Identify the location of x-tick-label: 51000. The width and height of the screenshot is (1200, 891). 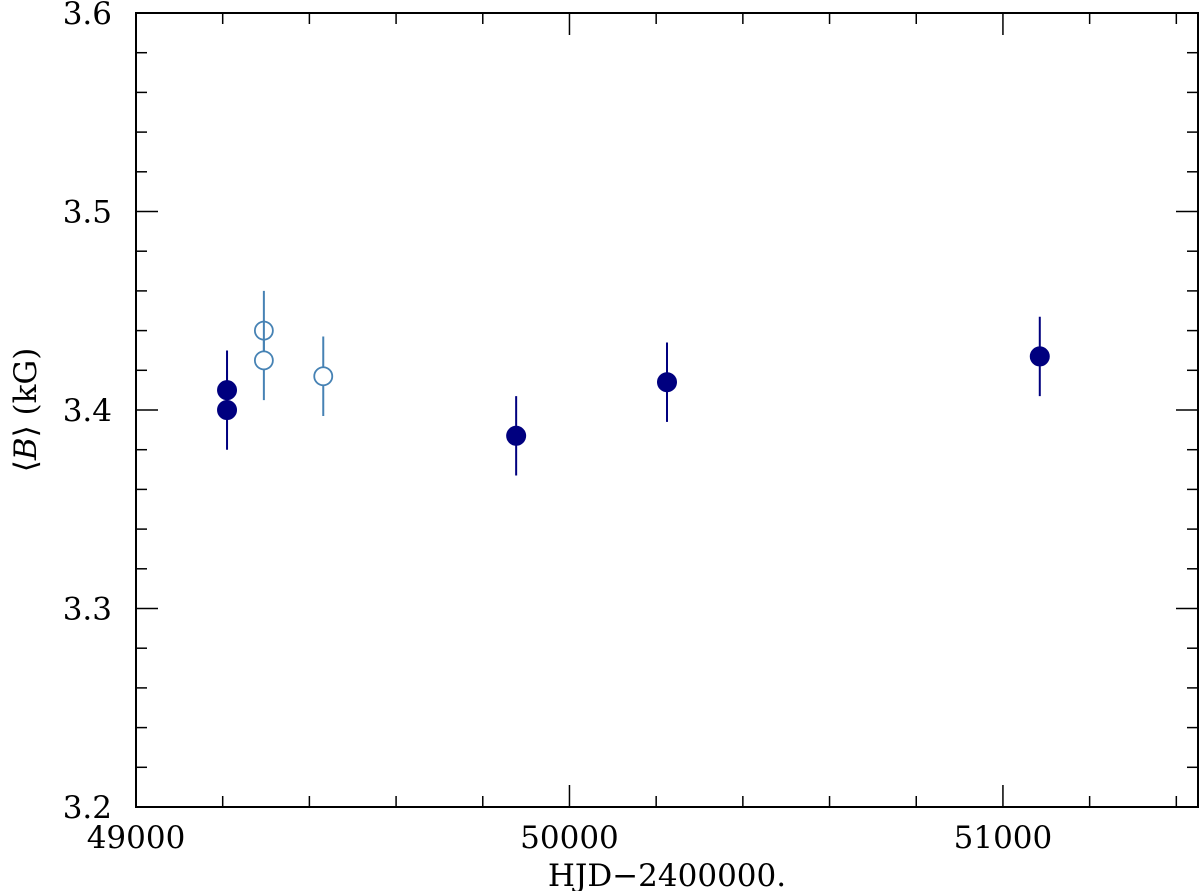
(1003, 838).